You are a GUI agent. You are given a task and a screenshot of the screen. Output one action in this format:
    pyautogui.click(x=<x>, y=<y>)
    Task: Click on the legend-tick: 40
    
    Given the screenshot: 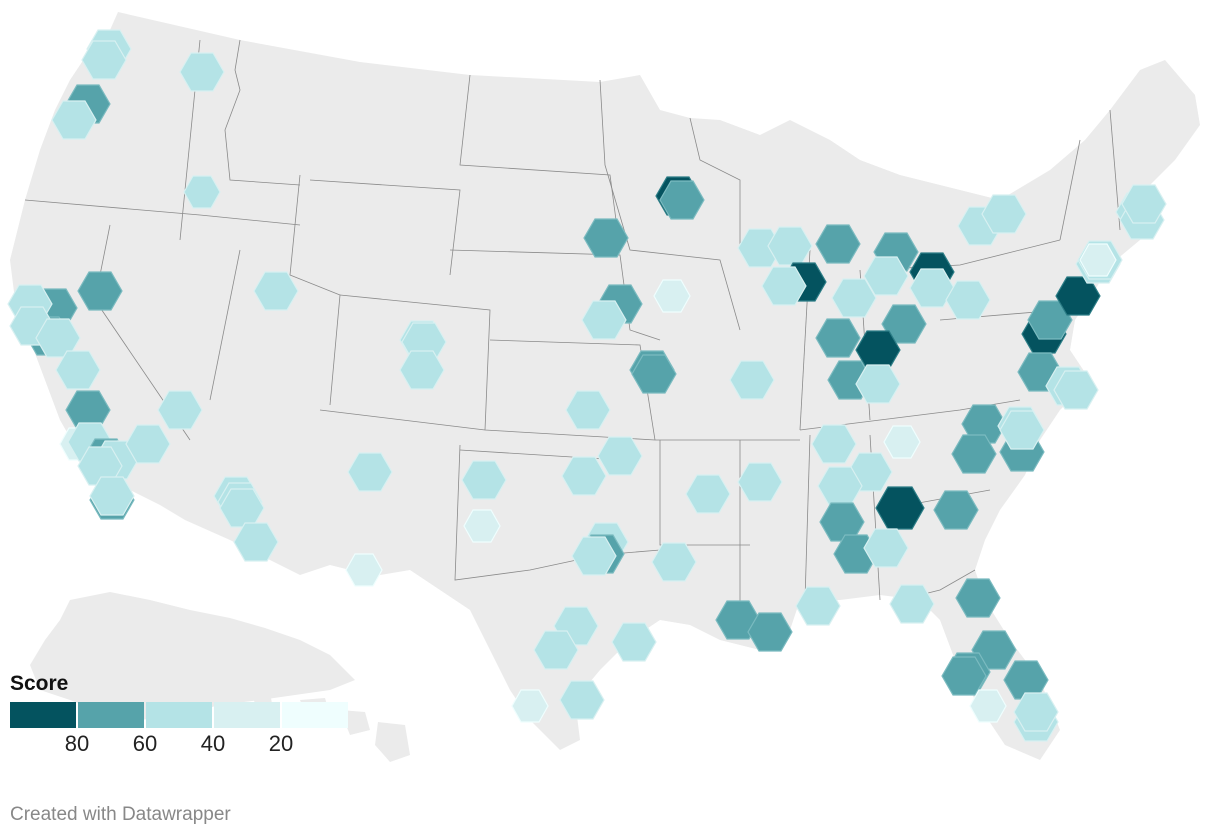 What is the action you would take?
    pyautogui.click(x=213, y=743)
    